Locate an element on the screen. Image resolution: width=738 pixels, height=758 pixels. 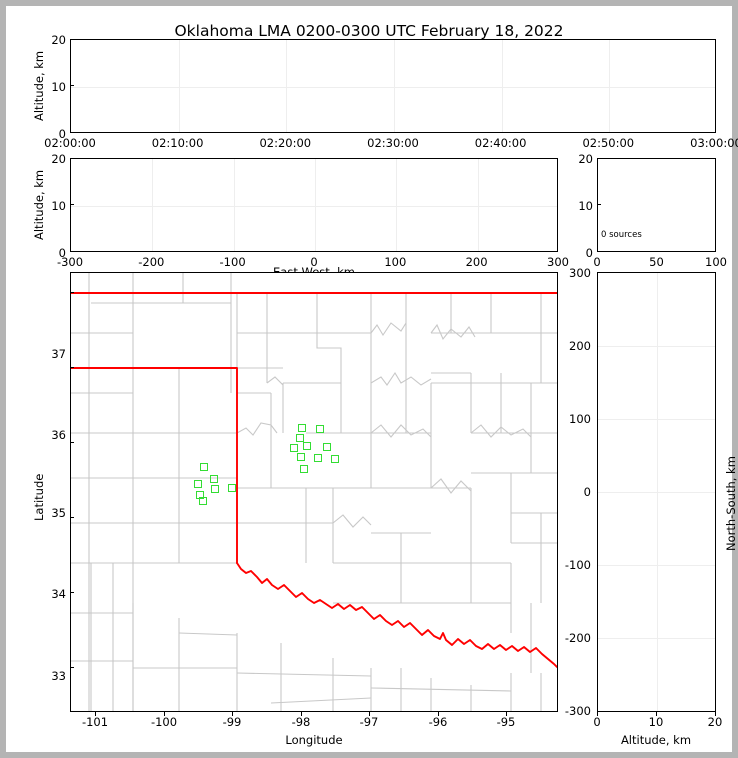
axis-label-x: Longitude is located at coordinates (314, 740).